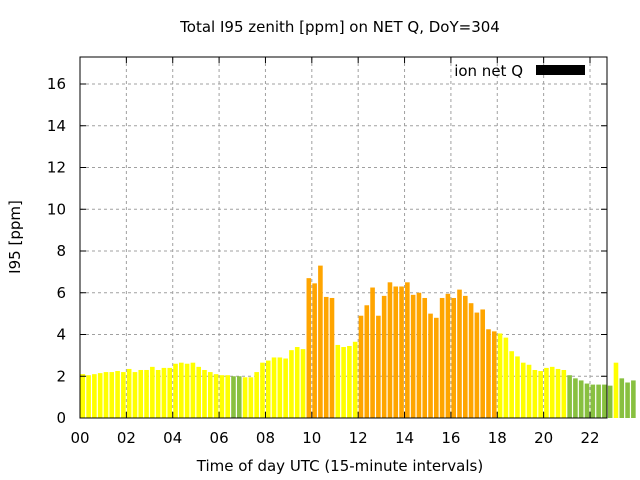 The height and width of the screenshot is (480, 640). What do you see at coordinates (404, 438) in the screenshot?
I see `x-tick-label: 14` at bounding box center [404, 438].